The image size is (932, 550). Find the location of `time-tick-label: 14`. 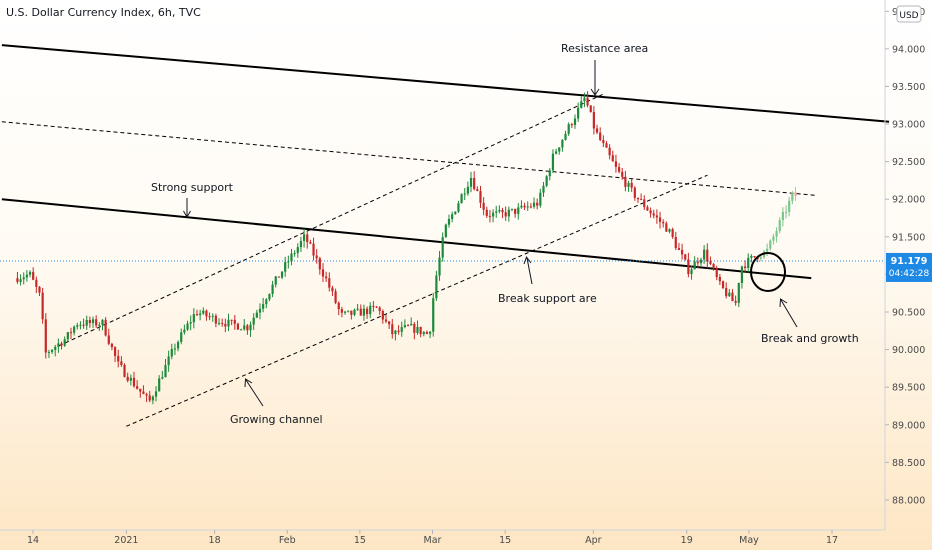

time-tick-label: 14 is located at coordinates (33, 540).